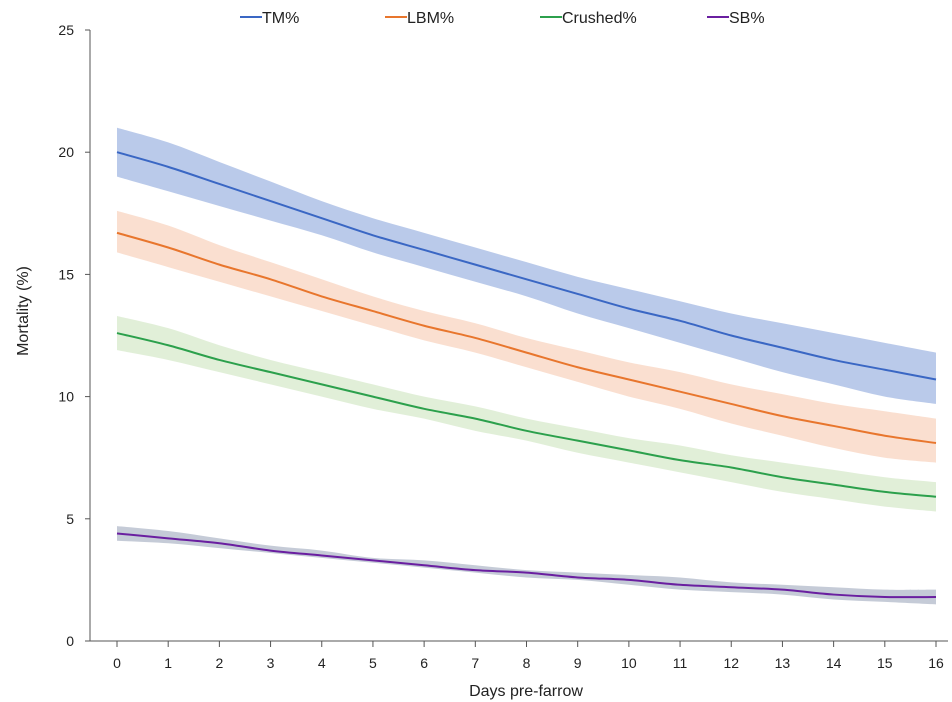  What do you see at coordinates (578, 663) in the screenshot?
I see `x-tick-label: 9` at bounding box center [578, 663].